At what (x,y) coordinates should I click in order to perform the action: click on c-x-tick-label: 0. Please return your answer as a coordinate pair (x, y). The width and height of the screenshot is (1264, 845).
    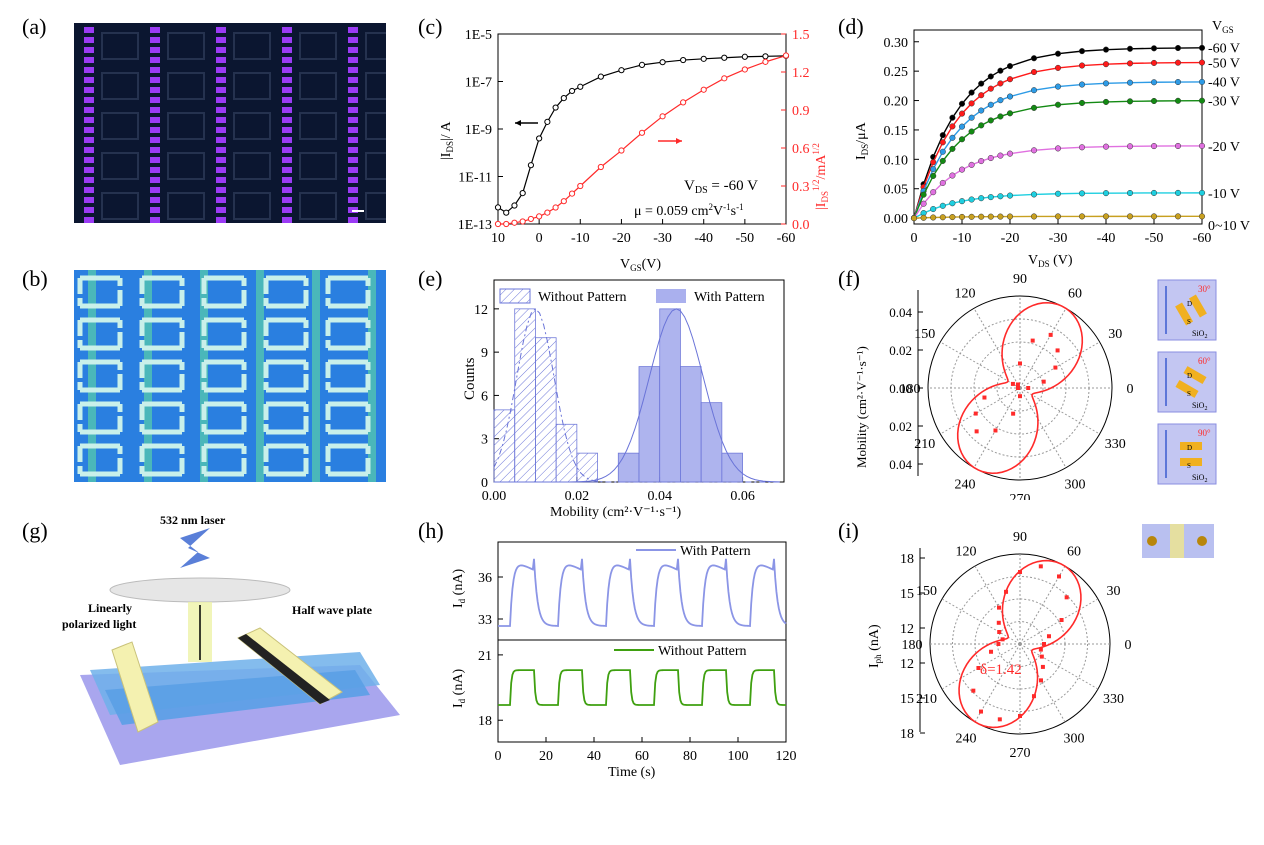
    Looking at the image, I should click on (539, 238).